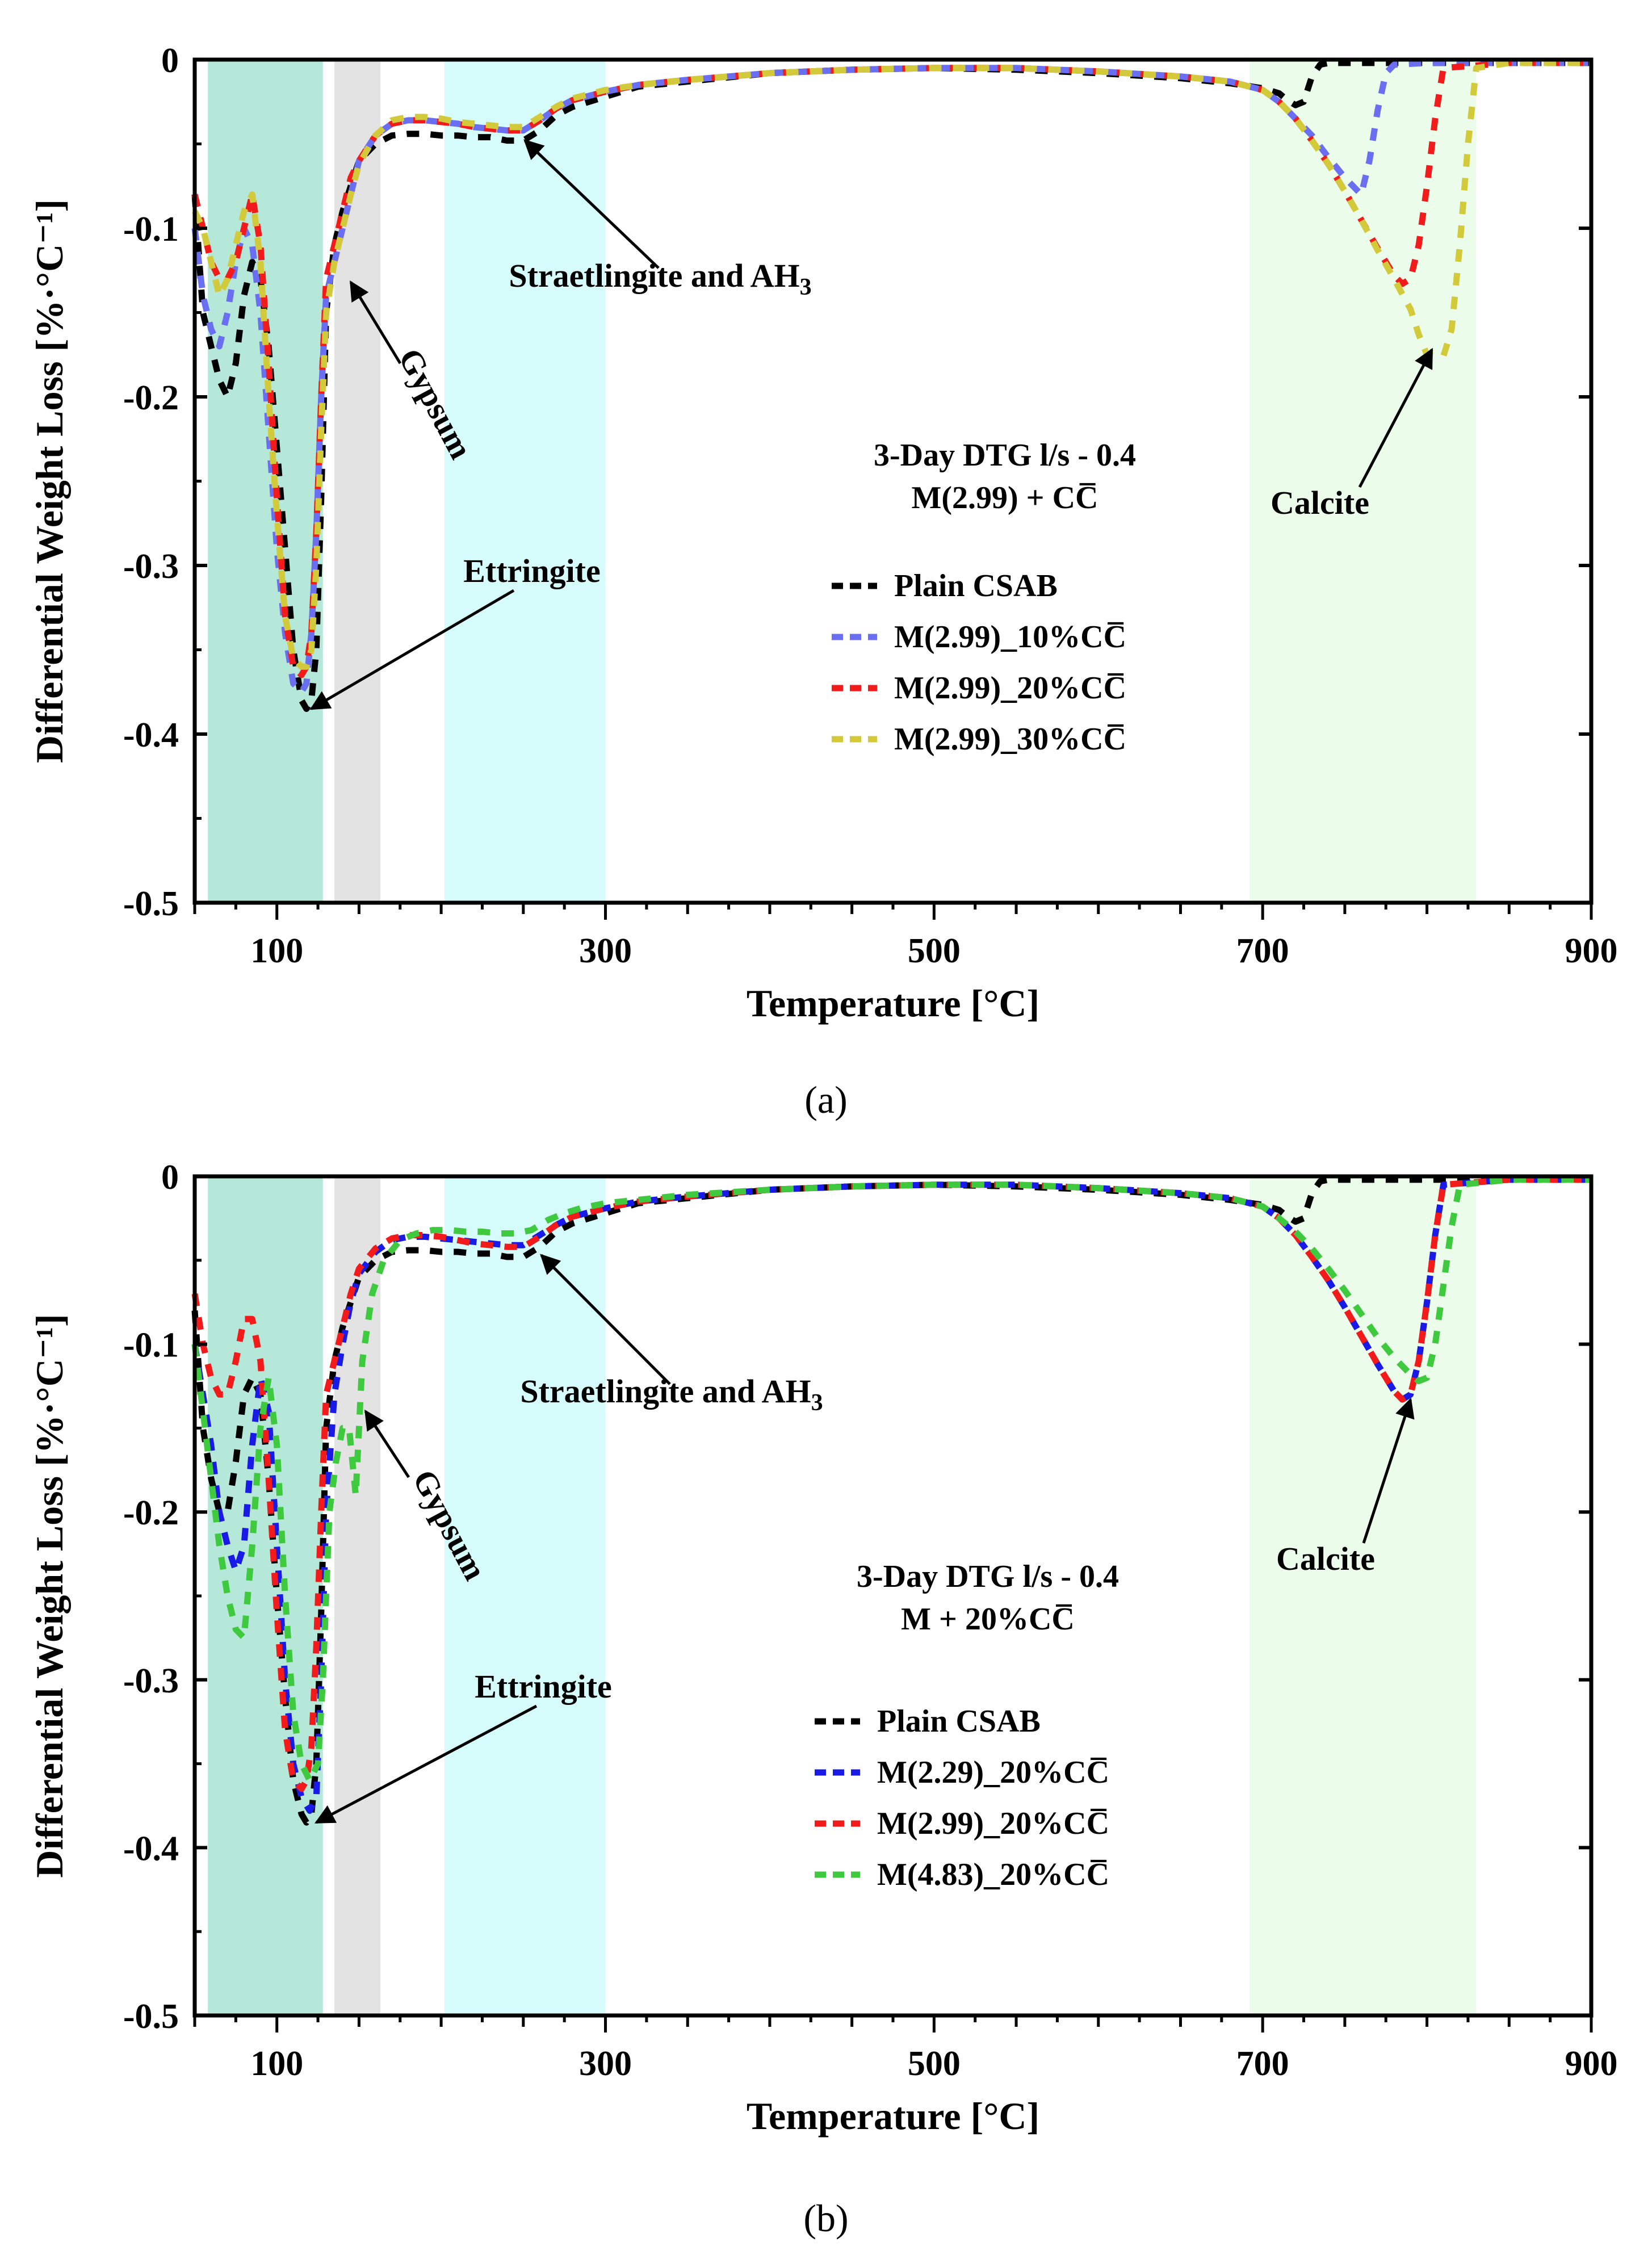  Describe the element at coordinates (993, 1772) in the screenshot. I see `legend-label-1: M(2.29)_20%CC̅` at that location.